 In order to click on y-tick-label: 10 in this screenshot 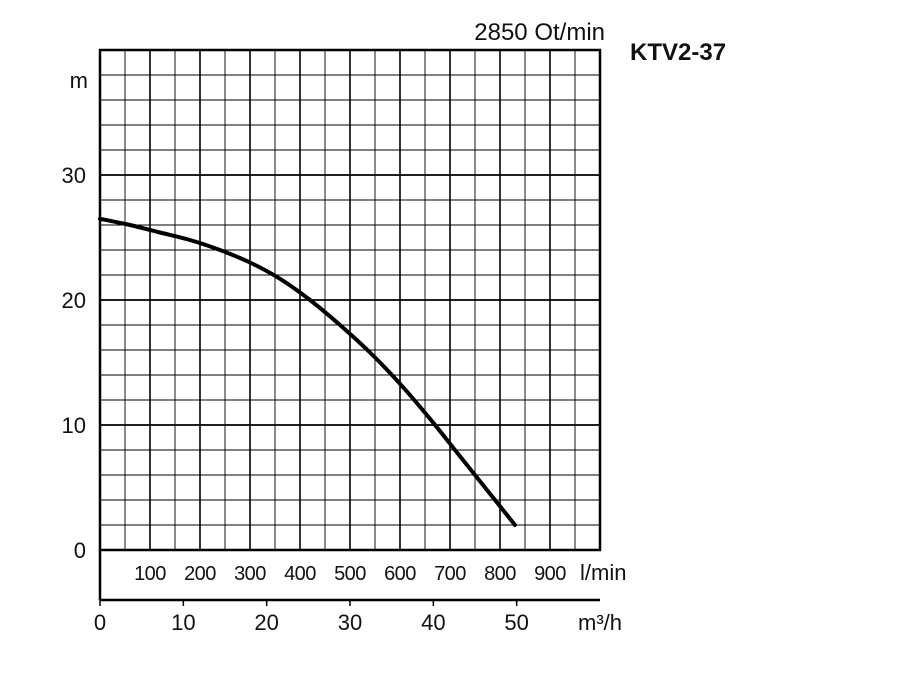, I will do `click(74, 425)`.